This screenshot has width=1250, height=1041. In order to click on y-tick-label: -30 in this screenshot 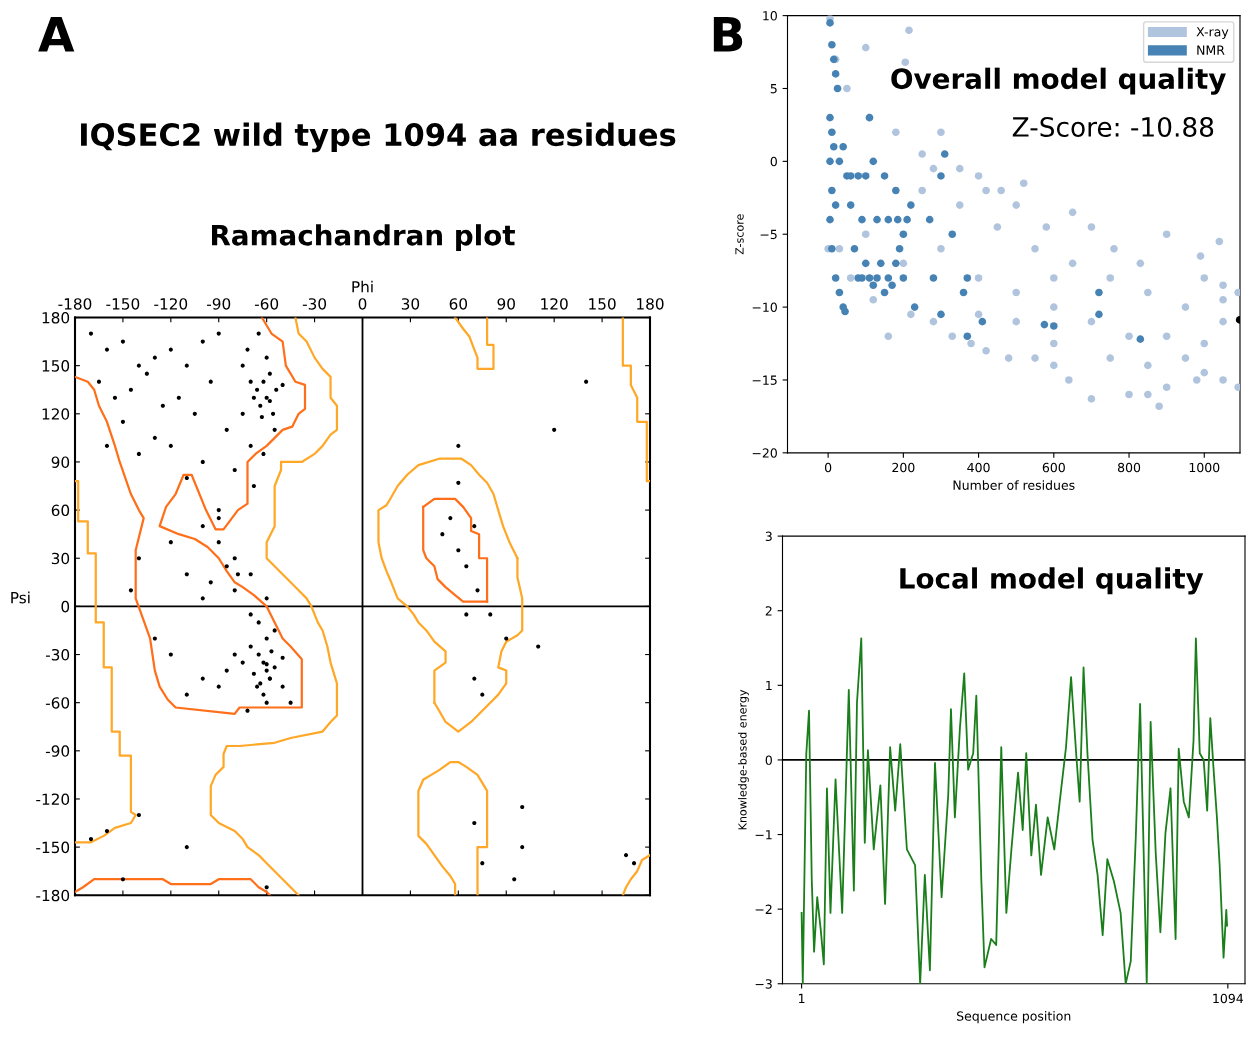, I will do `click(57, 654)`.